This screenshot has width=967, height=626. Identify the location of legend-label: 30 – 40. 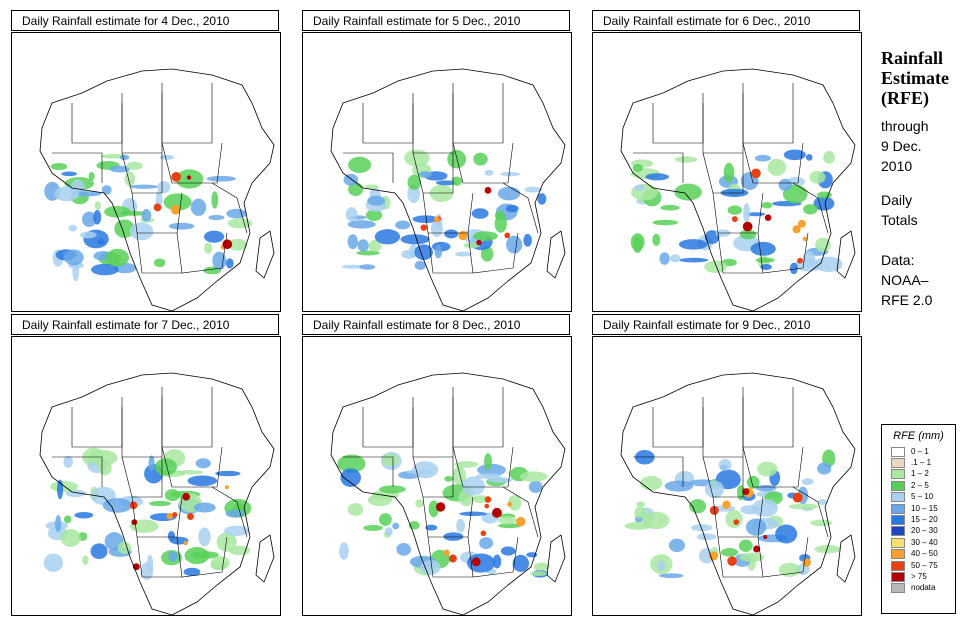
(924, 542).